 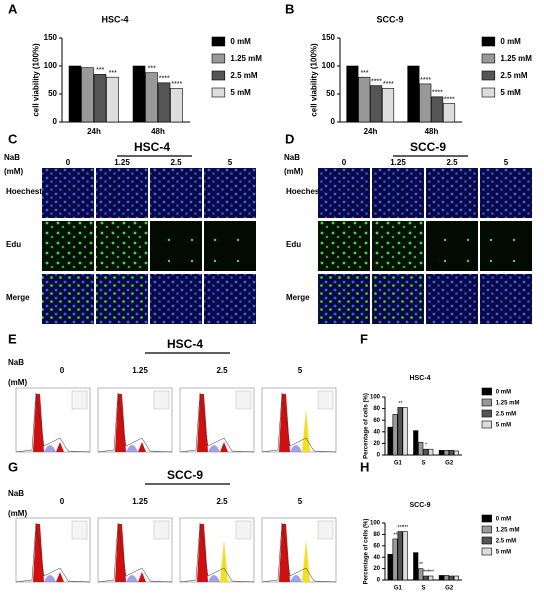 What do you see at coordinates (158, 131) in the screenshot?
I see `x-tick-label: 48h` at bounding box center [158, 131].